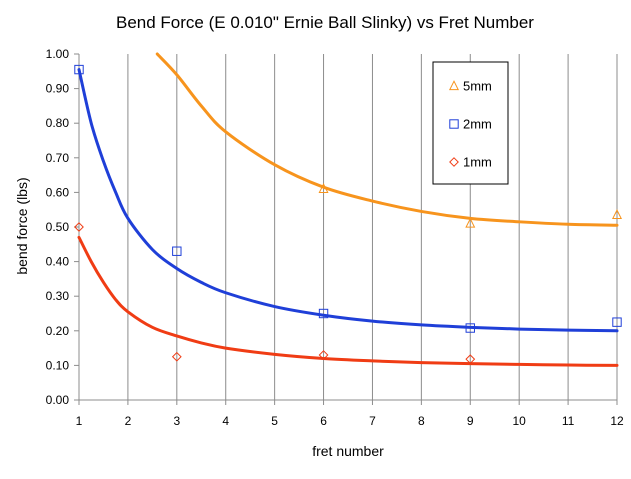 Image resolution: width=631 pixels, height=479 pixels. Describe the element at coordinates (454, 124) in the screenshot. I see `legend-marker-2mm` at that location.